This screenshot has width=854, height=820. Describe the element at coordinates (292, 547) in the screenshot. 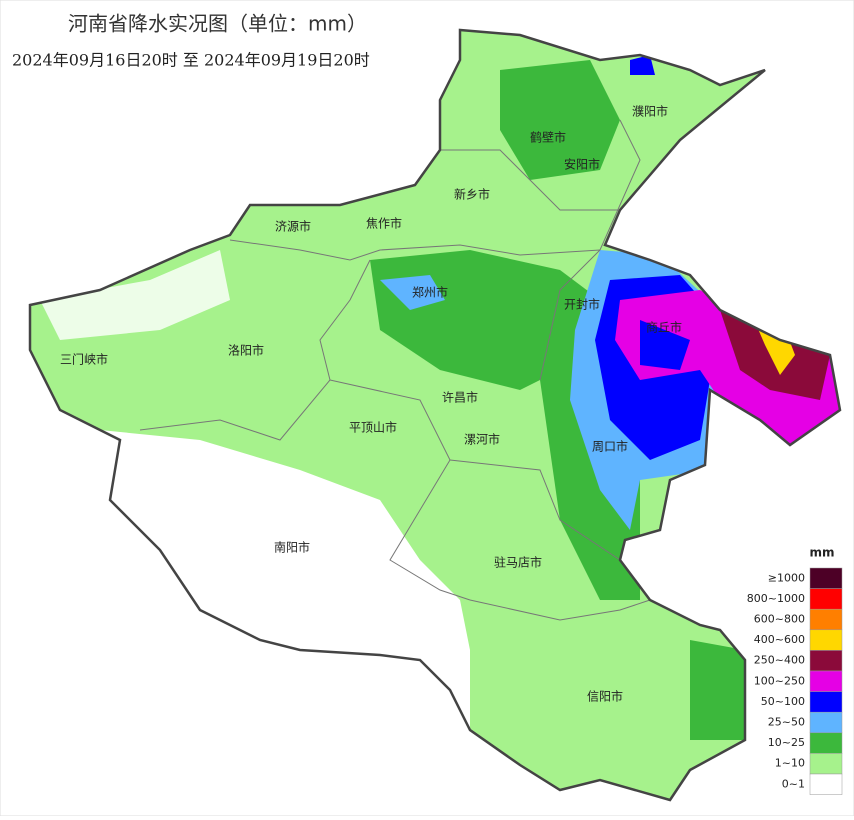

I see `city-label: 南阳市` at that location.